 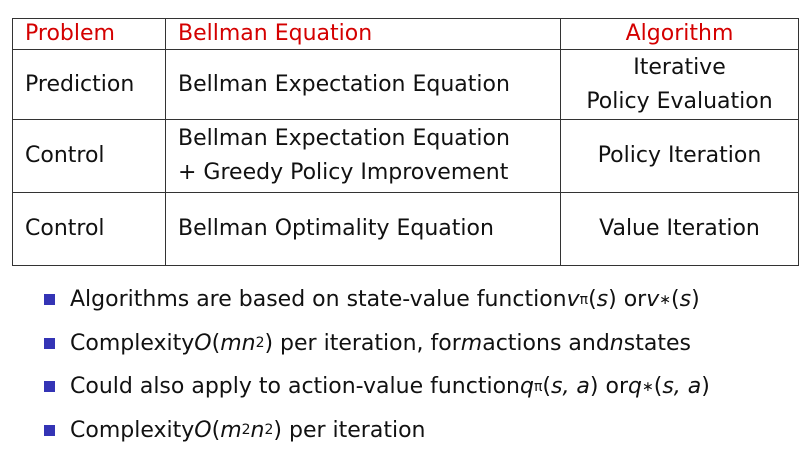 I want to click on cell-text: Prediction, so click(x=80, y=84).